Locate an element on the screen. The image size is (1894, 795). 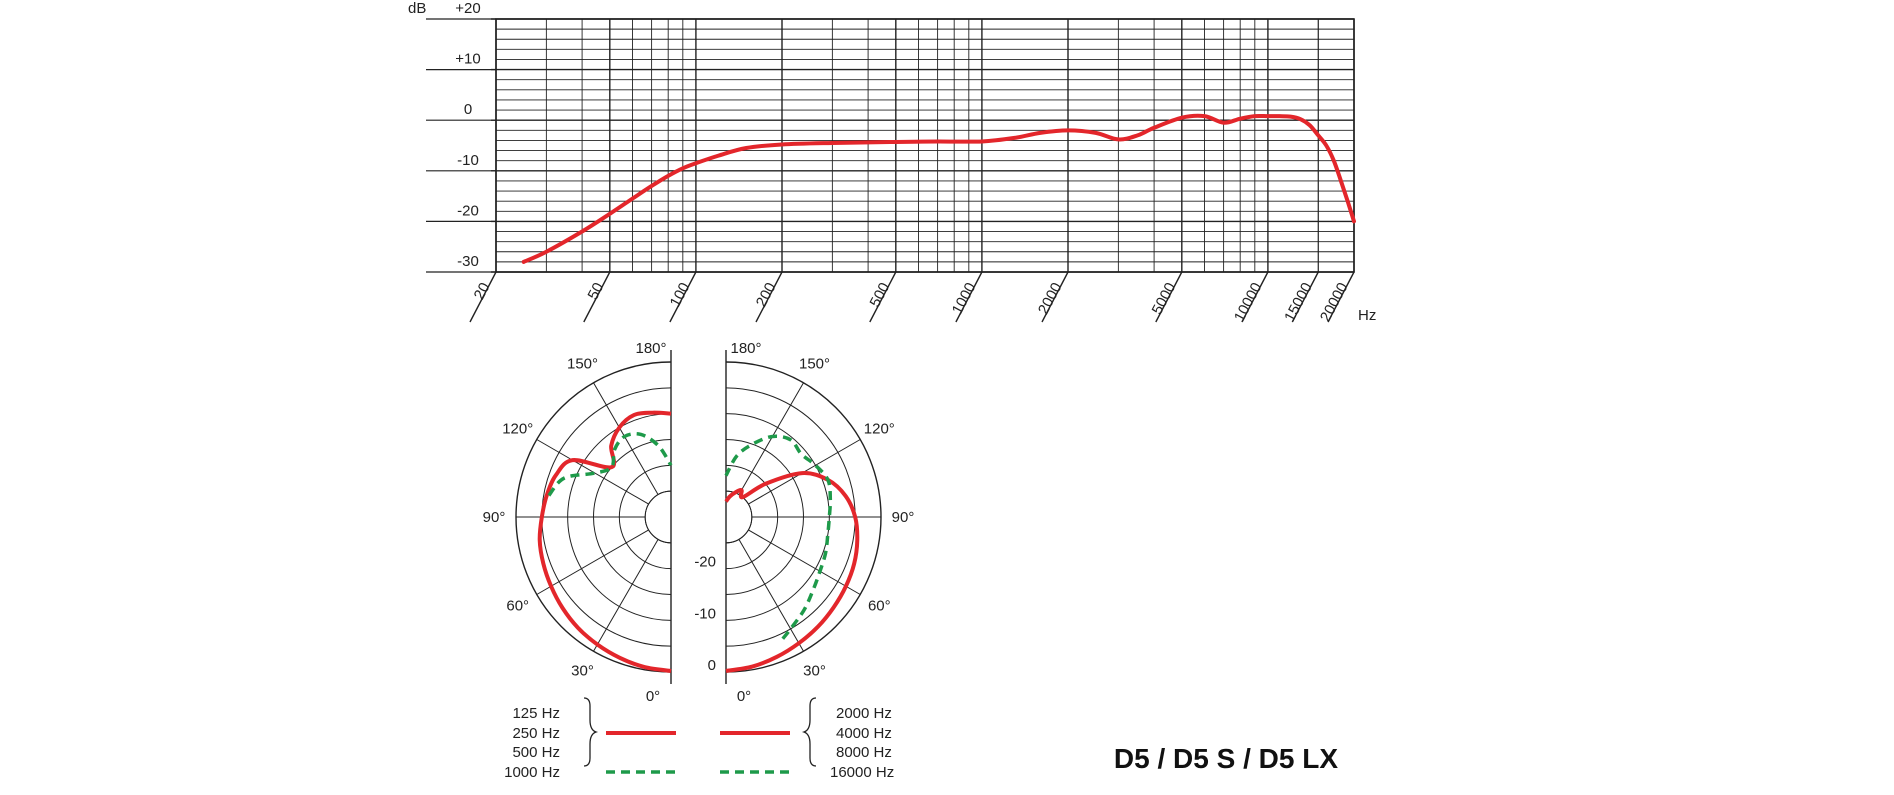
x-tick-label: 5000 is located at coordinates (1164, 298).